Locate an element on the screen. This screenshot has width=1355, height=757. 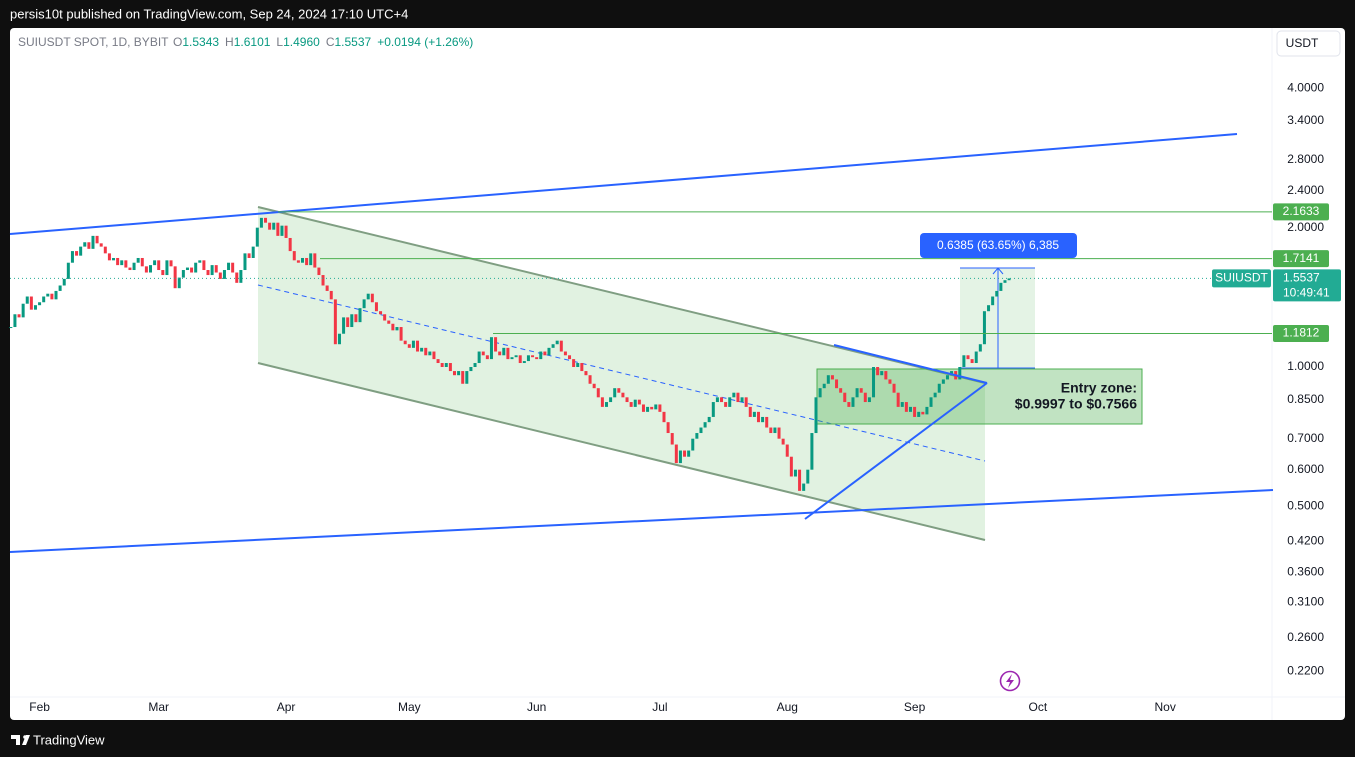
y-tick-label: 0.5000 is located at coordinates (1305, 506).